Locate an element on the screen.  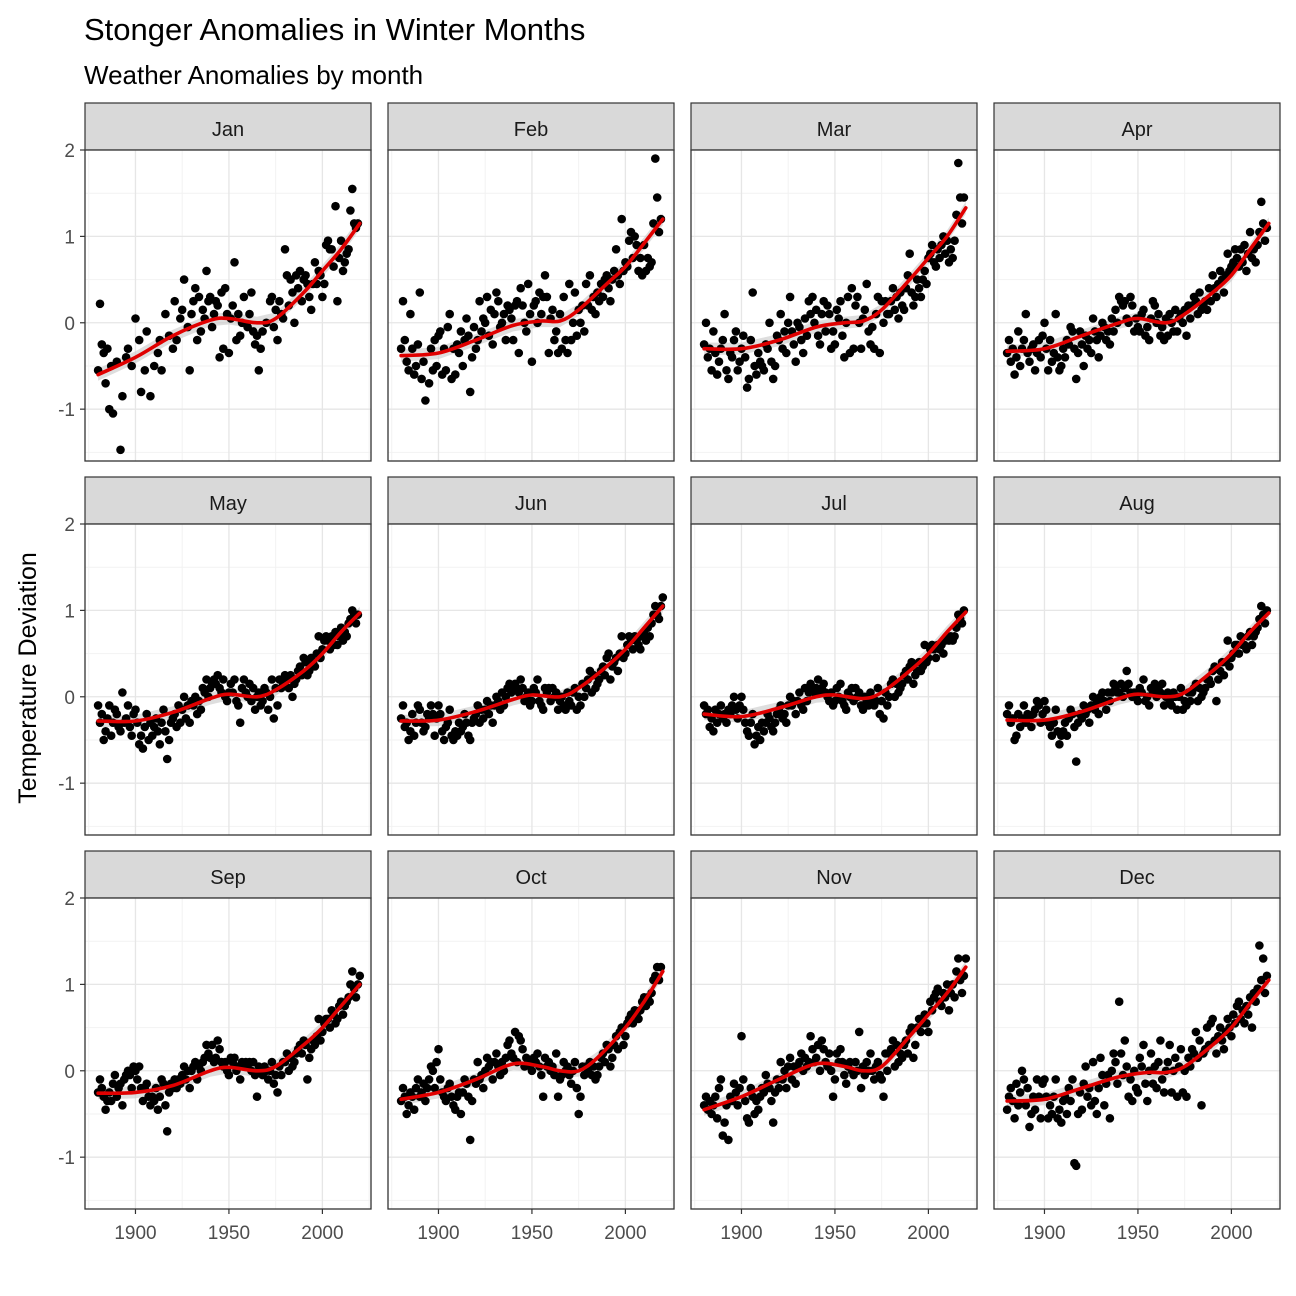
chart-title: Stonger Anomalies in Winter Months is located at coordinates (334, 29).